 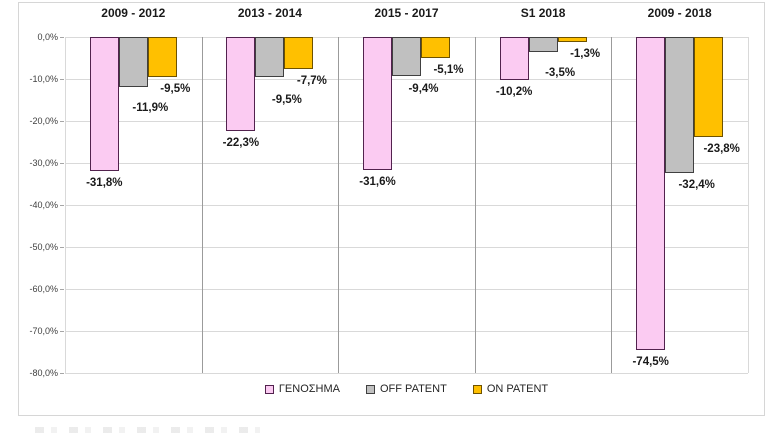 I want to click on legend-label: OFF PATENT, so click(x=413, y=389).